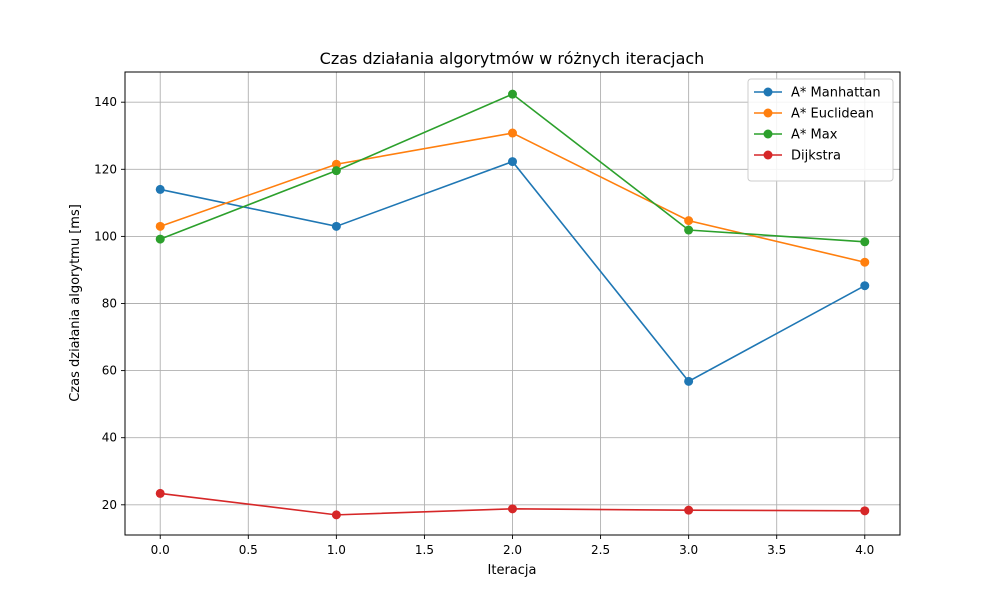 Image resolution: width=1000 pixels, height=600 pixels. I want to click on x-tick-label: 2.0, so click(512, 550).